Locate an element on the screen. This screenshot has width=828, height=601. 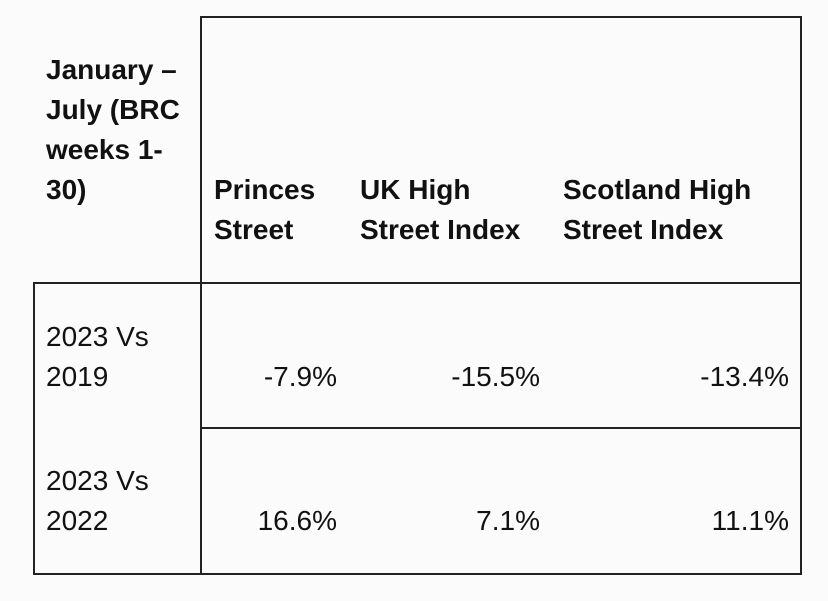
cell-value: -13.4% is located at coordinates (744, 376).